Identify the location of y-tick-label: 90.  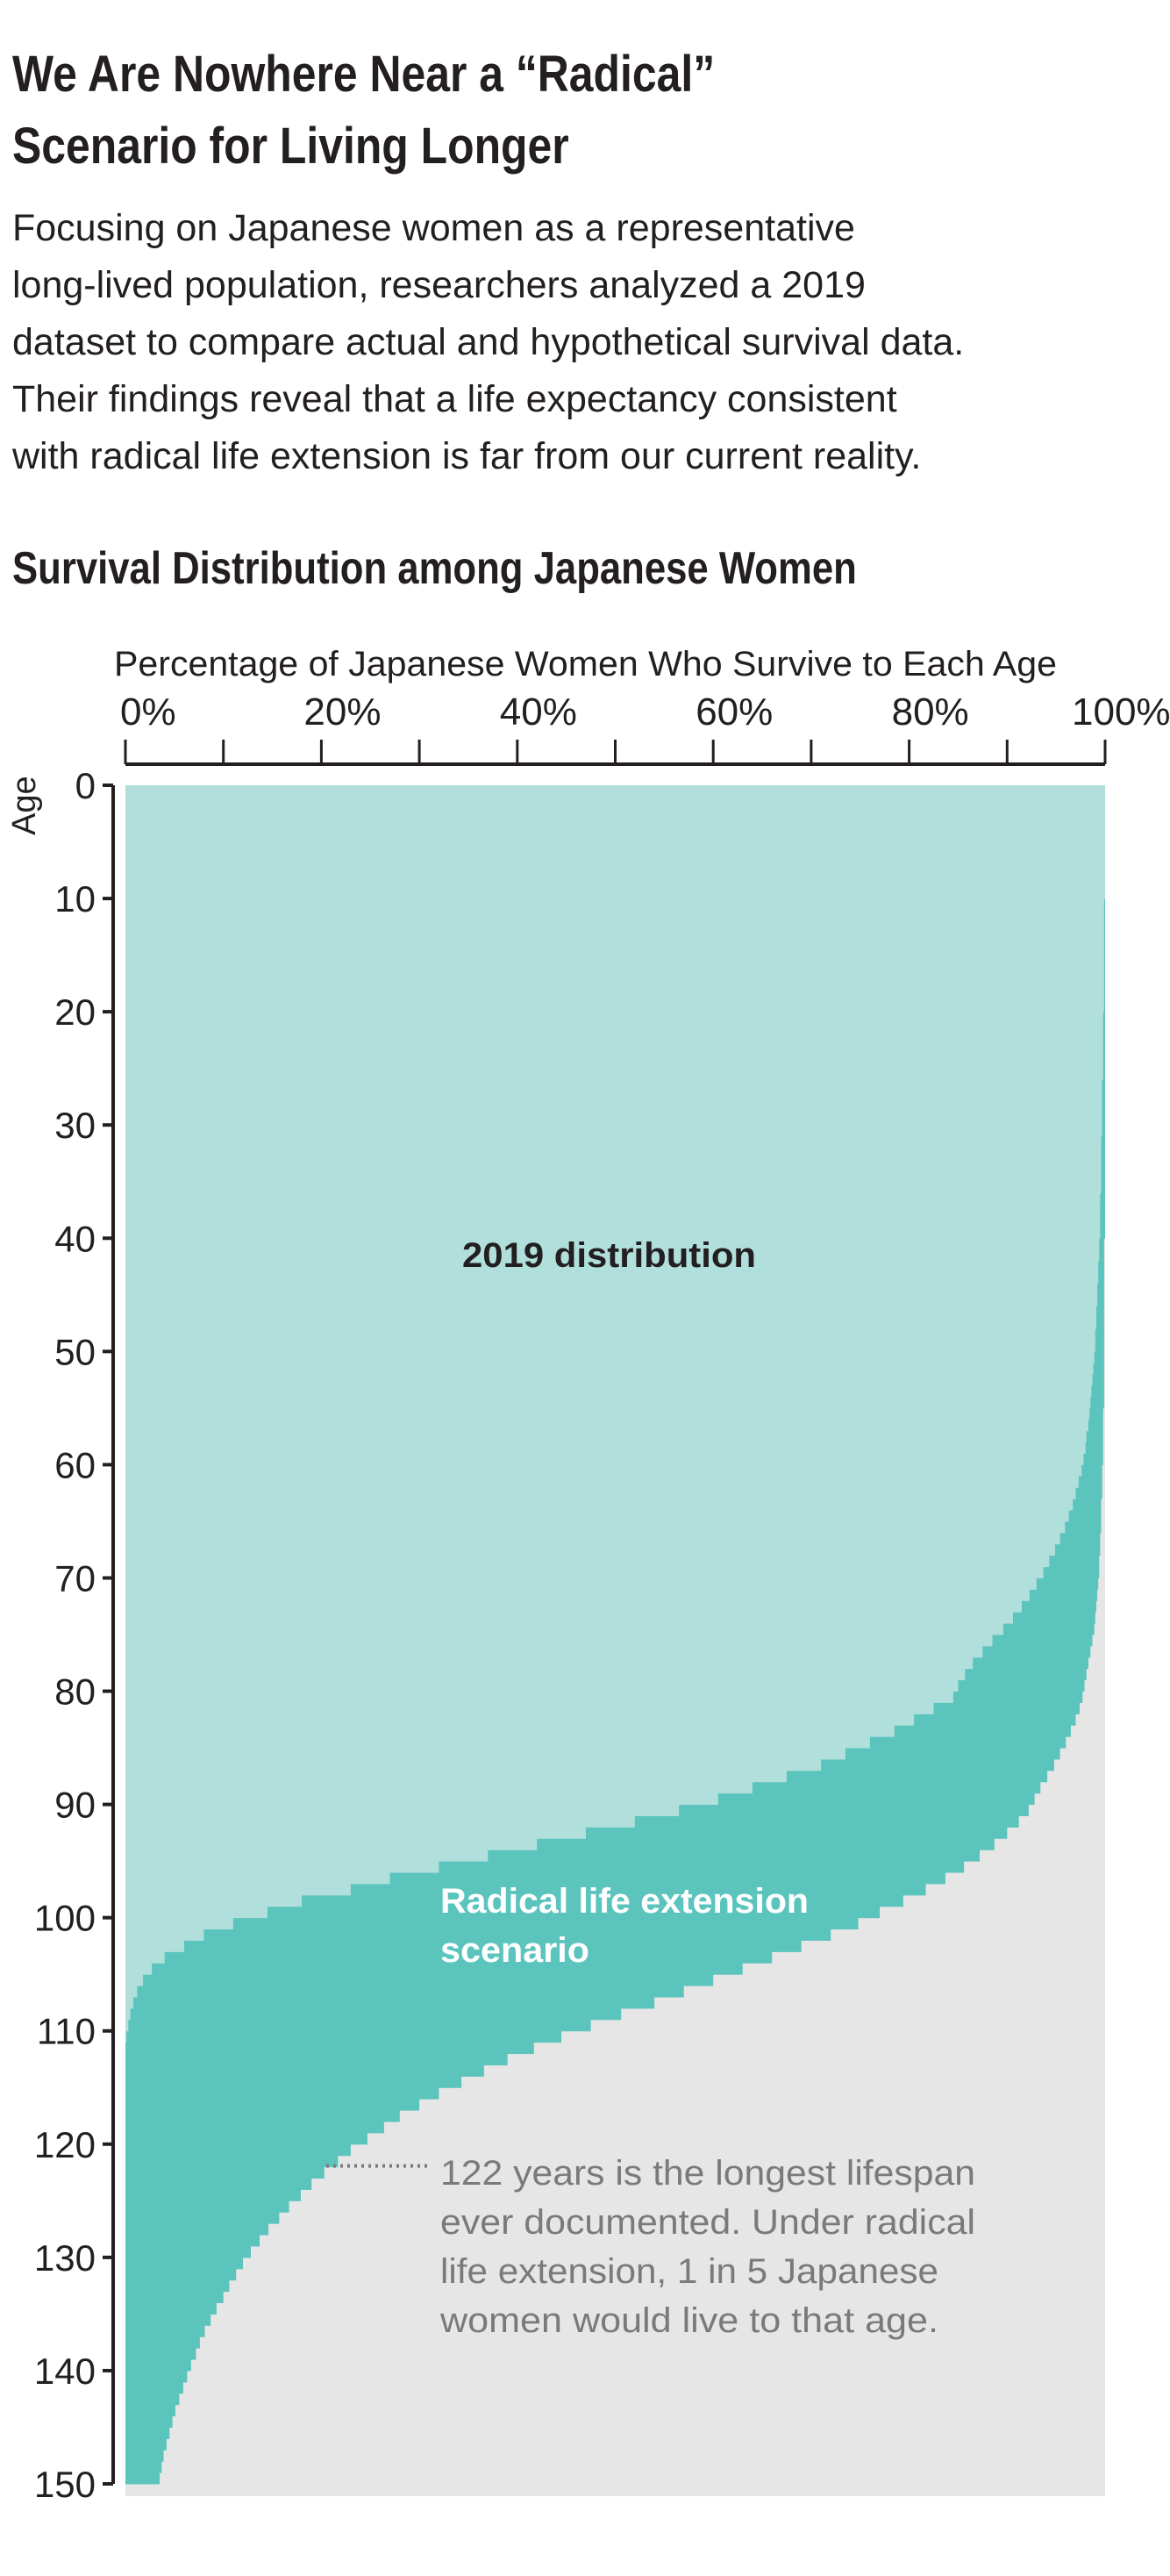
(75, 1805).